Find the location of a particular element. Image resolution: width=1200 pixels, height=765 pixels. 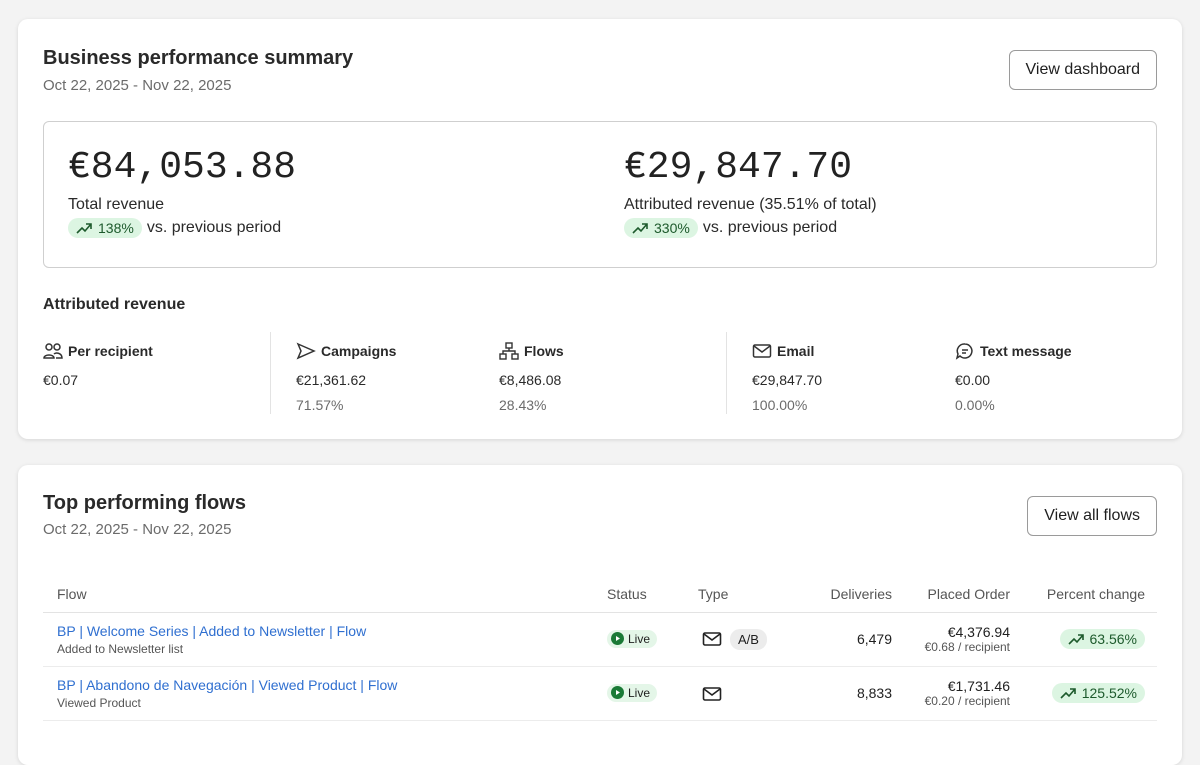

change-pill: 125.52% is located at coordinates (1098, 693).